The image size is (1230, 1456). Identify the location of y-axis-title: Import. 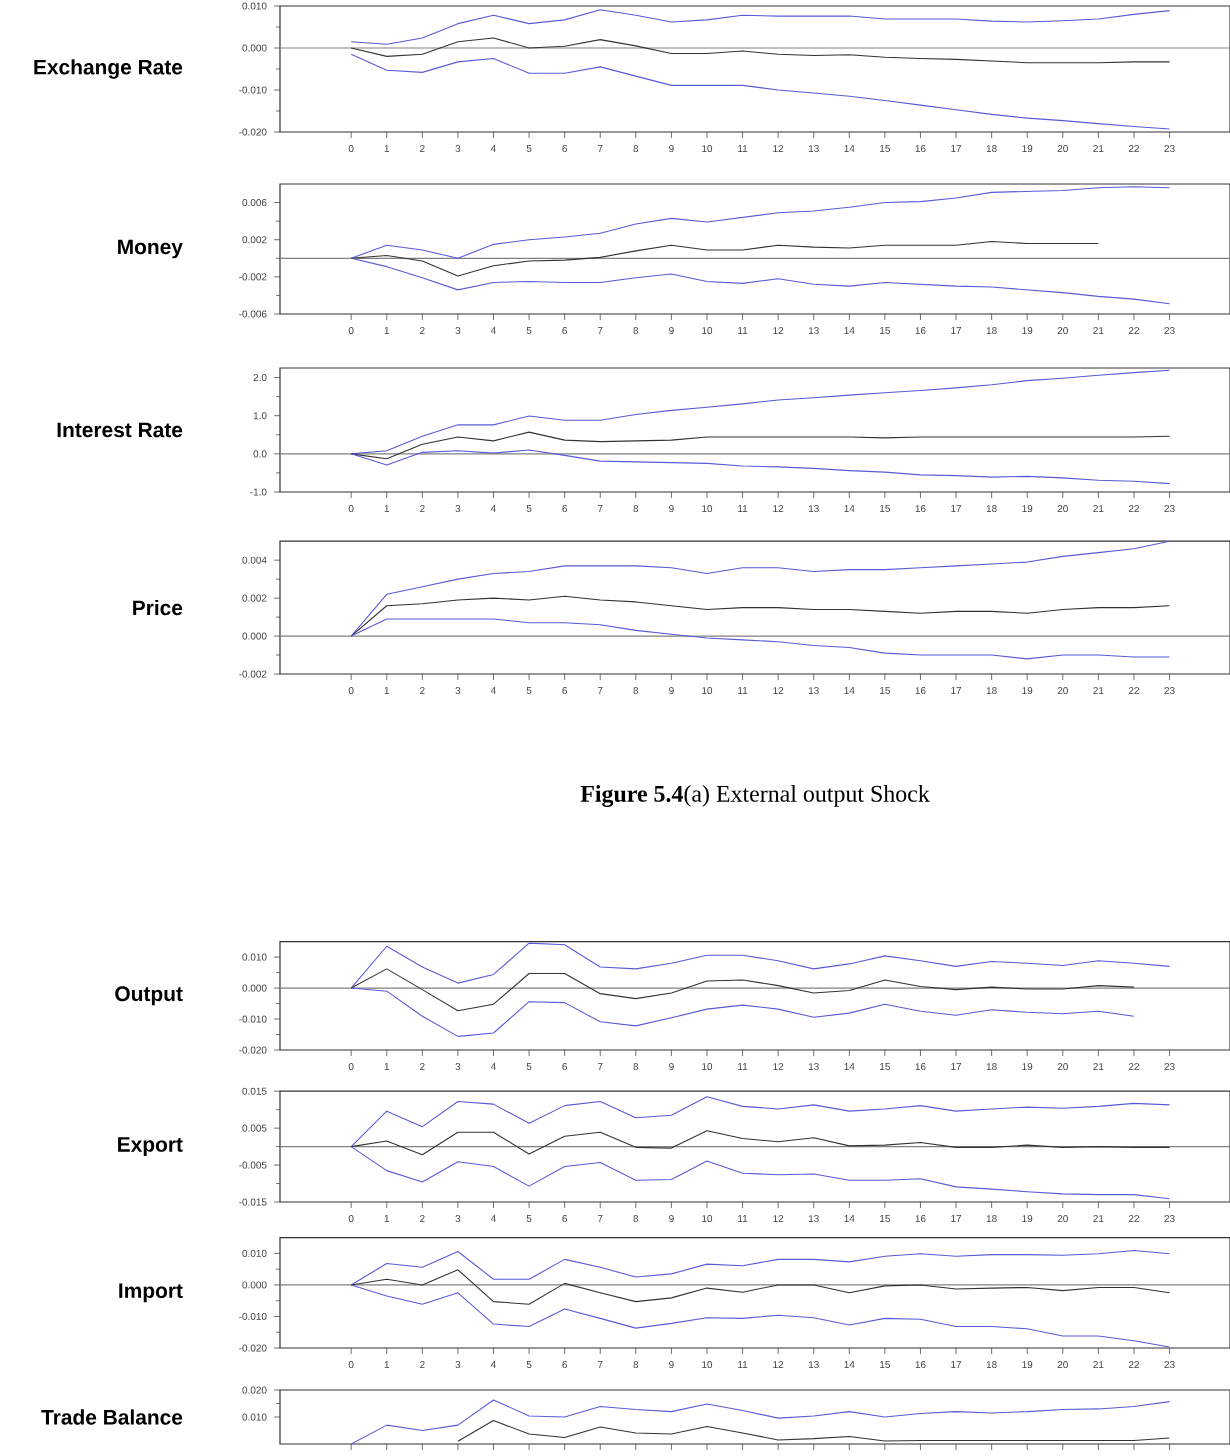
(151, 1293).